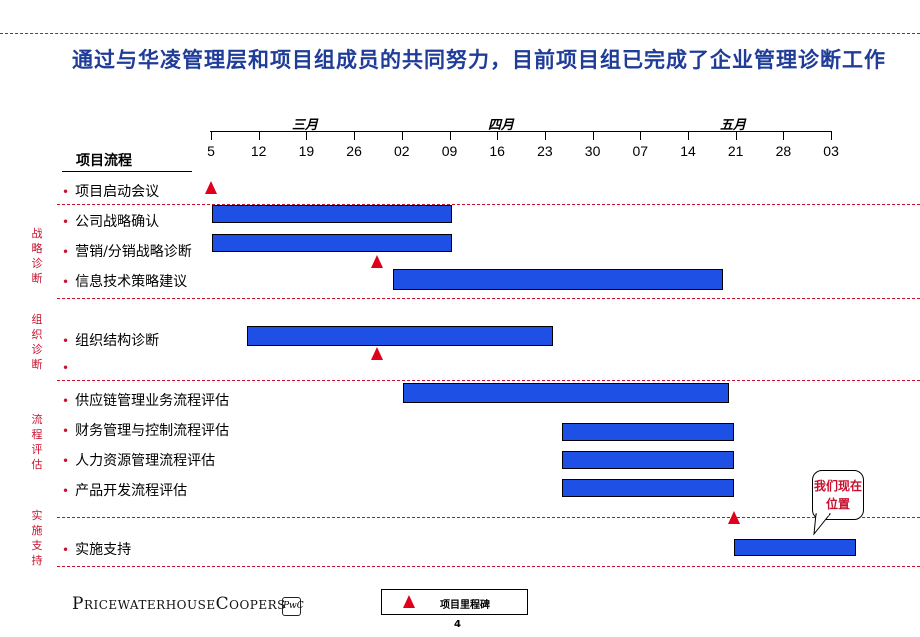 The width and height of the screenshot is (920, 637). What do you see at coordinates (146, 401) in the screenshot?
I see `list-item: • 供应链管理业务流程评估` at bounding box center [146, 401].